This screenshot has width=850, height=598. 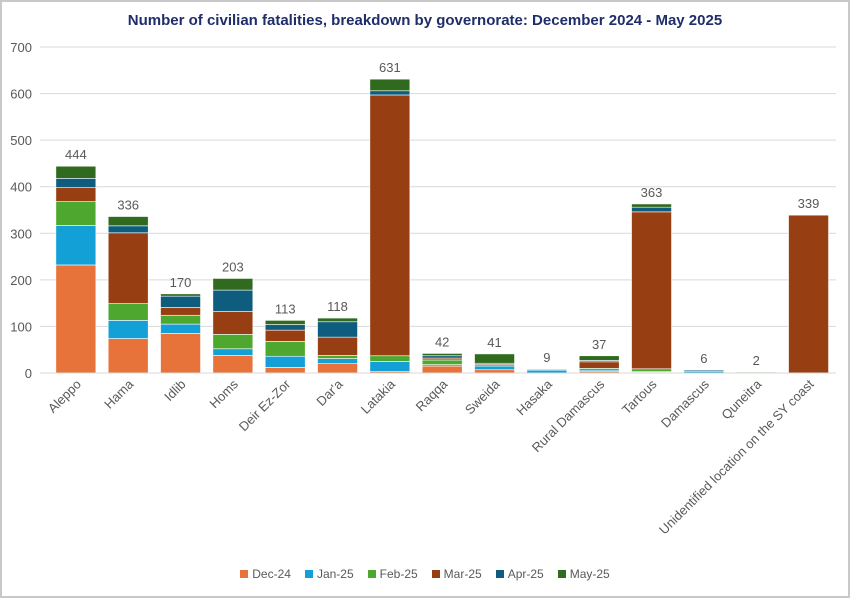 I want to click on y-tick-label: 200, so click(x=21, y=280).